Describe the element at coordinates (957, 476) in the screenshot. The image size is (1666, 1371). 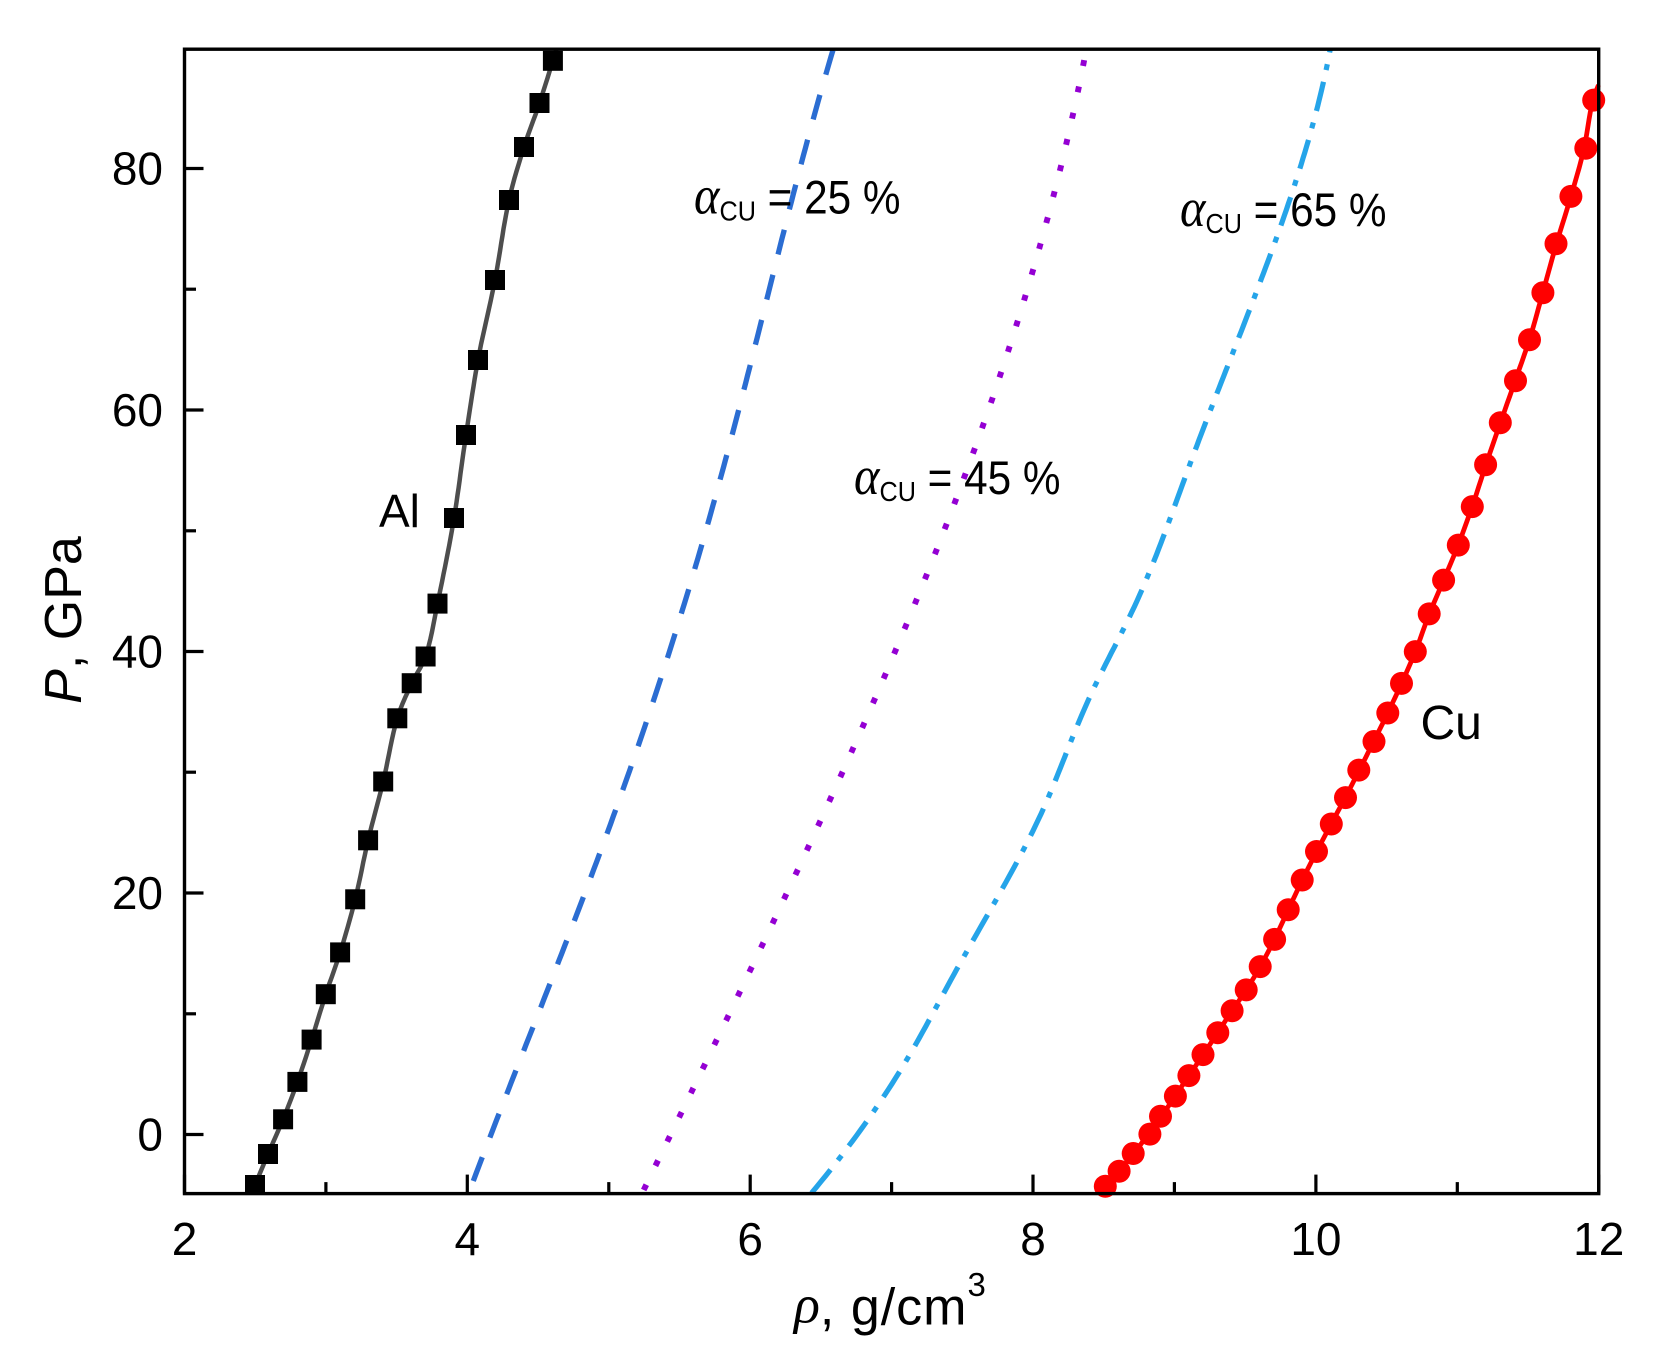
I see `svg-text: αCU = 45 %` at that location.